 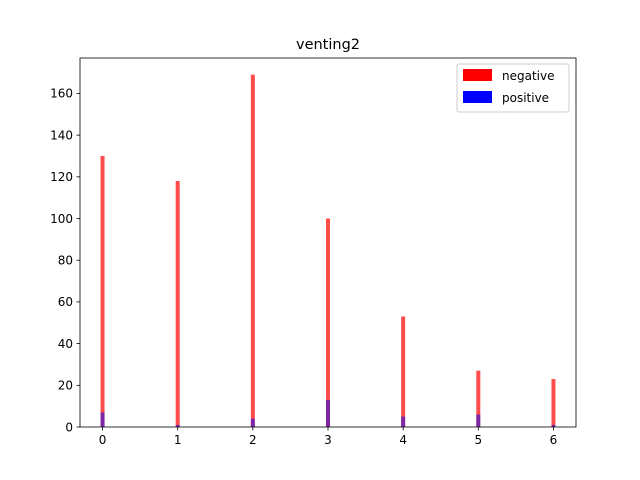 I want to click on y-tick-label: 140, so click(x=61, y=135).